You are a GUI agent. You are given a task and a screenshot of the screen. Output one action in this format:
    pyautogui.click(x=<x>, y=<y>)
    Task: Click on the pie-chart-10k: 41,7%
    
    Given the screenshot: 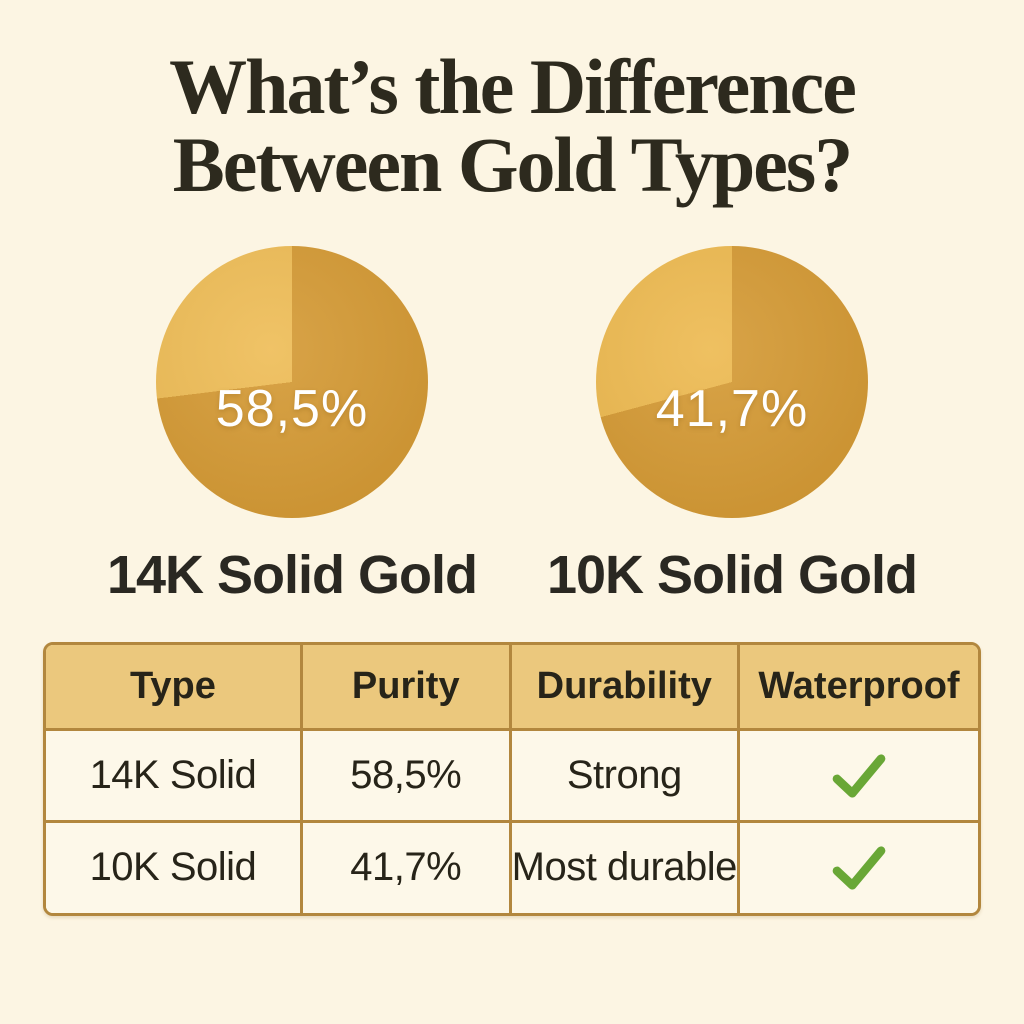 What is the action you would take?
    pyautogui.click(x=732, y=382)
    